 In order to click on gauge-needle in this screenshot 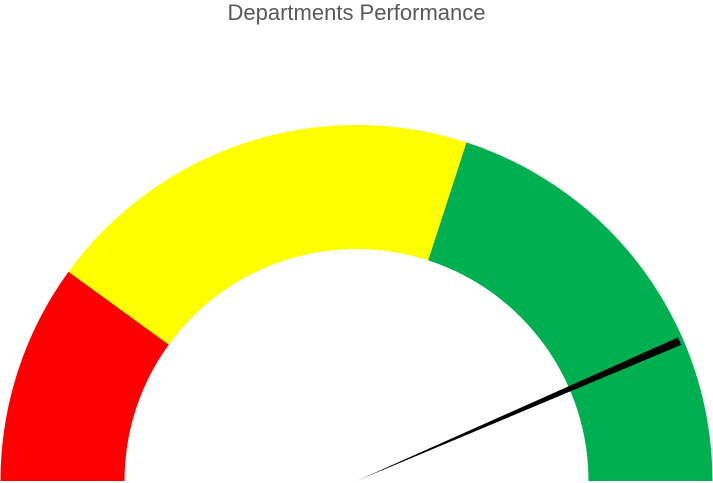, I will do `click(519, 409)`.